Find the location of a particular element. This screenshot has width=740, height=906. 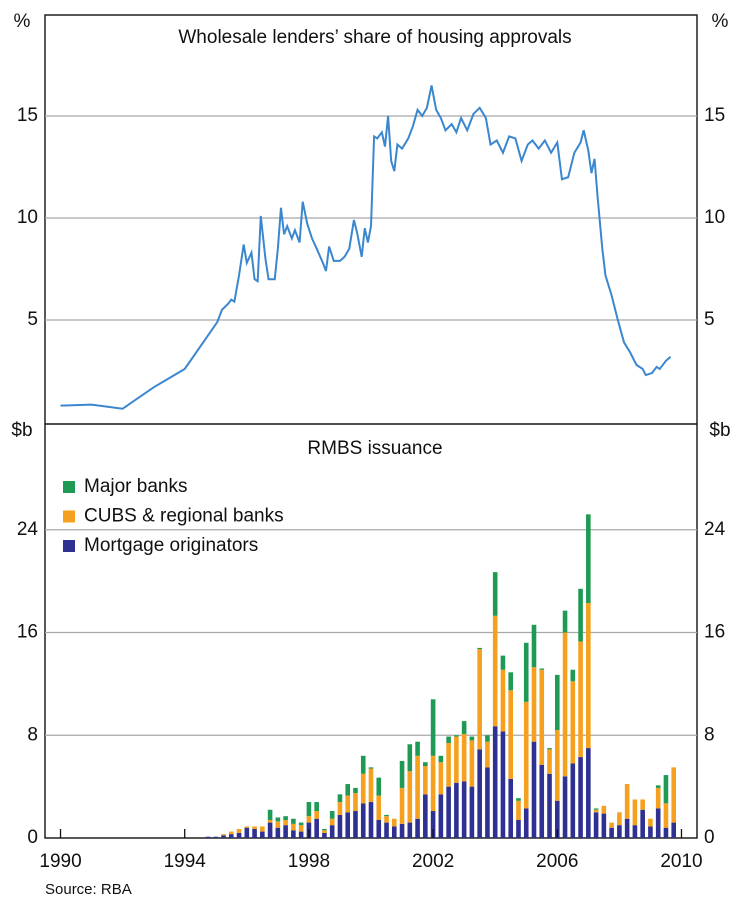

y-tick-label: 5 is located at coordinates (709, 319).